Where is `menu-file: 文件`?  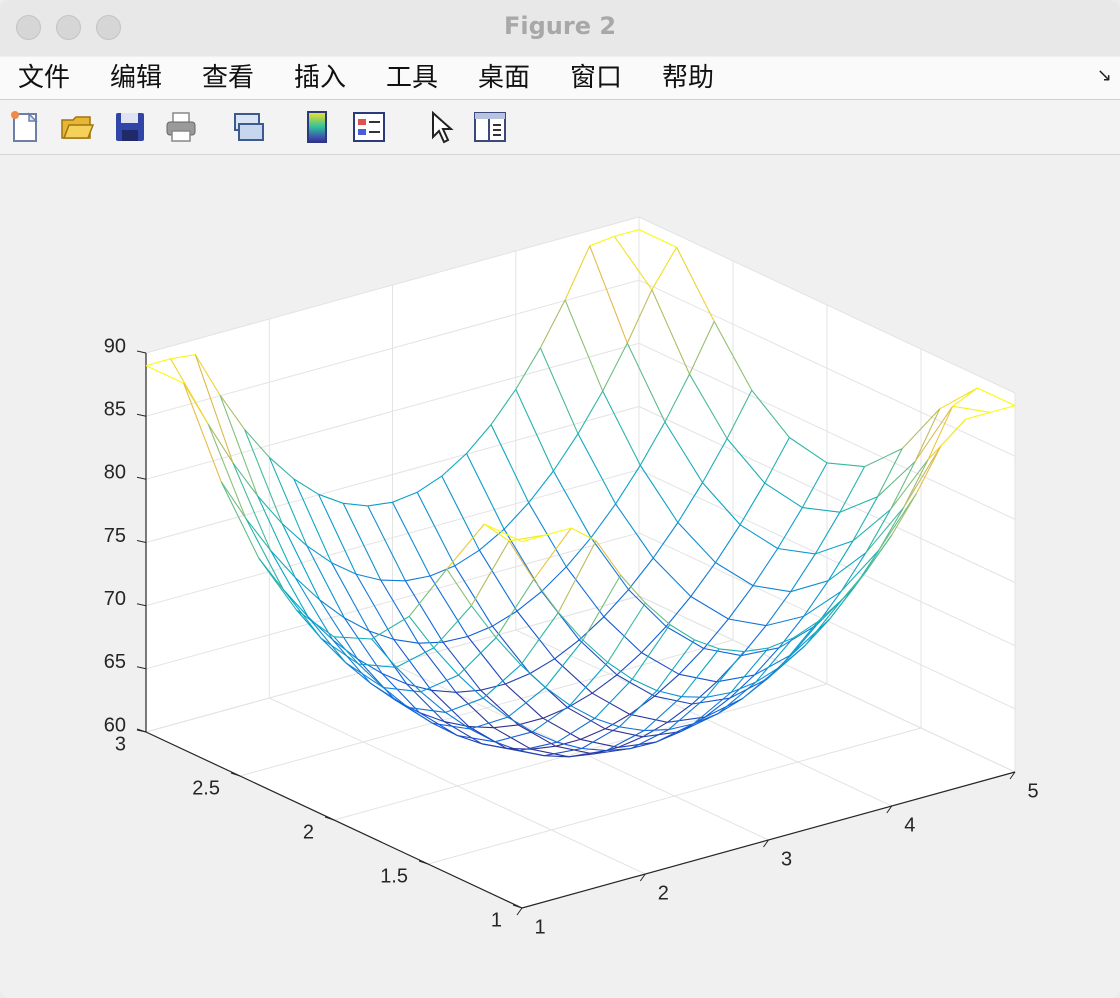
menu-file: 文件 is located at coordinates (44, 78).